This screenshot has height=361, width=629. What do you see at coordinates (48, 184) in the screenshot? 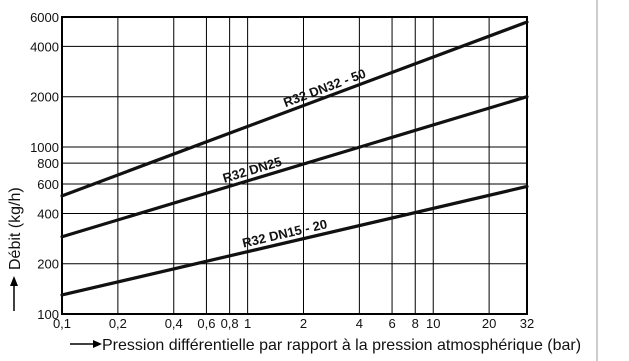
I see `y-tick-label: 600` at bounding box center [48, 184].